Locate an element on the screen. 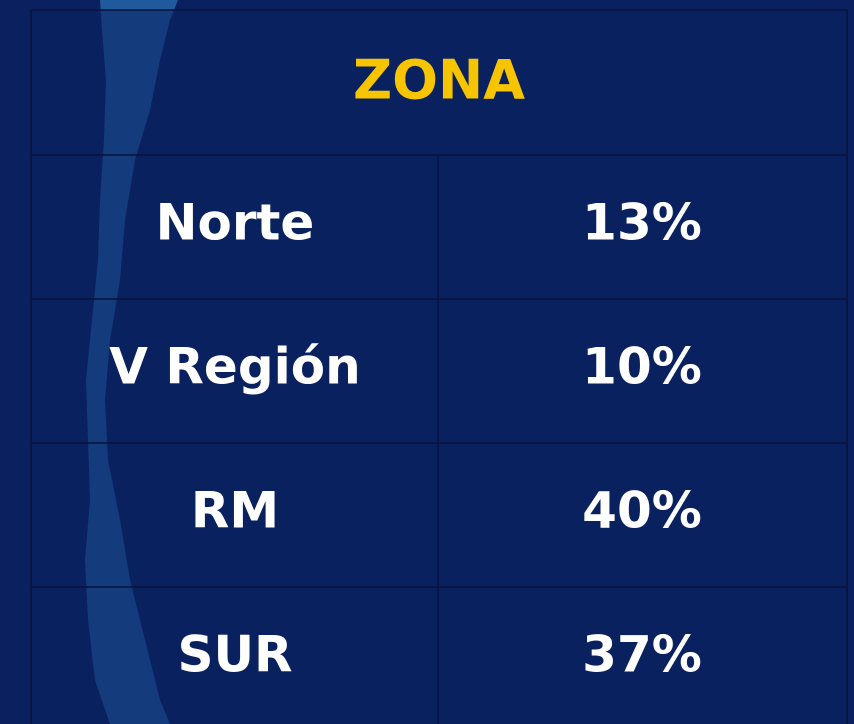  zone-share: 40% is located at coordinates (642, 511).